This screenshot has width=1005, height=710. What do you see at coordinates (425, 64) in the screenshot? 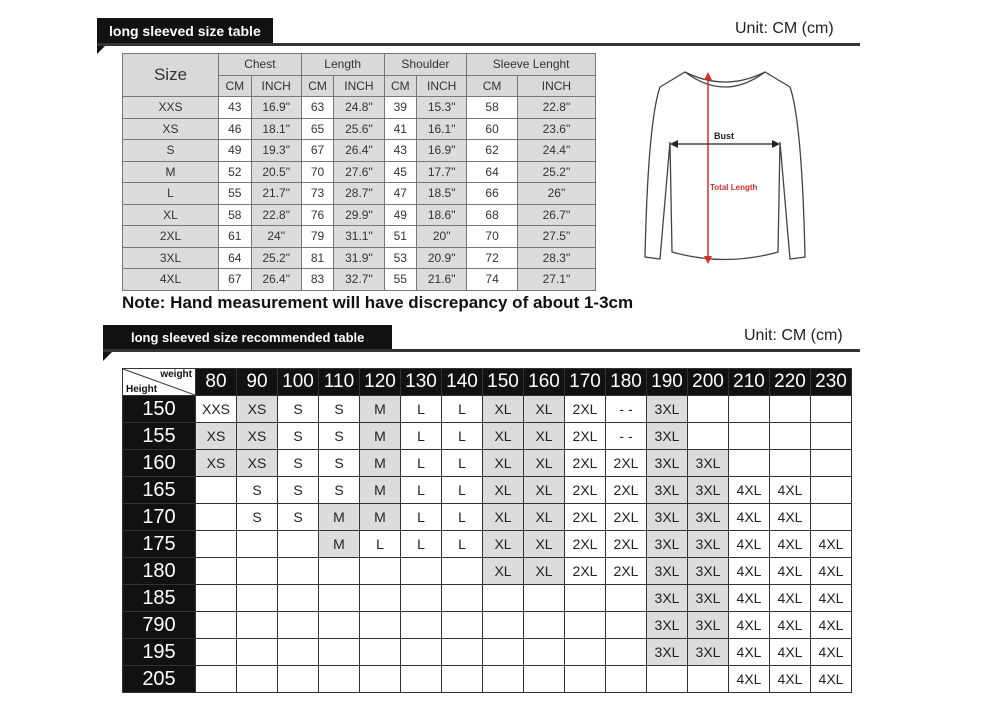
I see `group-header: Shoulder` at bounding box center [425, 64].